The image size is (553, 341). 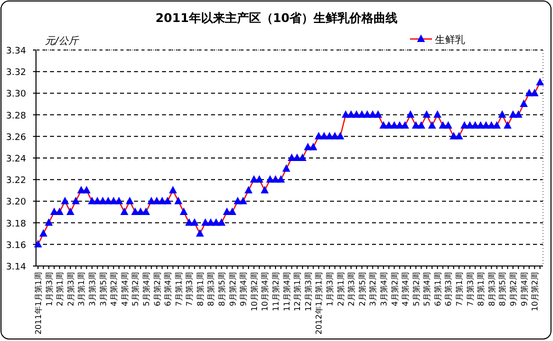 I want to click on x-tick-label: 12月第1周, so click(x=297, y=292).